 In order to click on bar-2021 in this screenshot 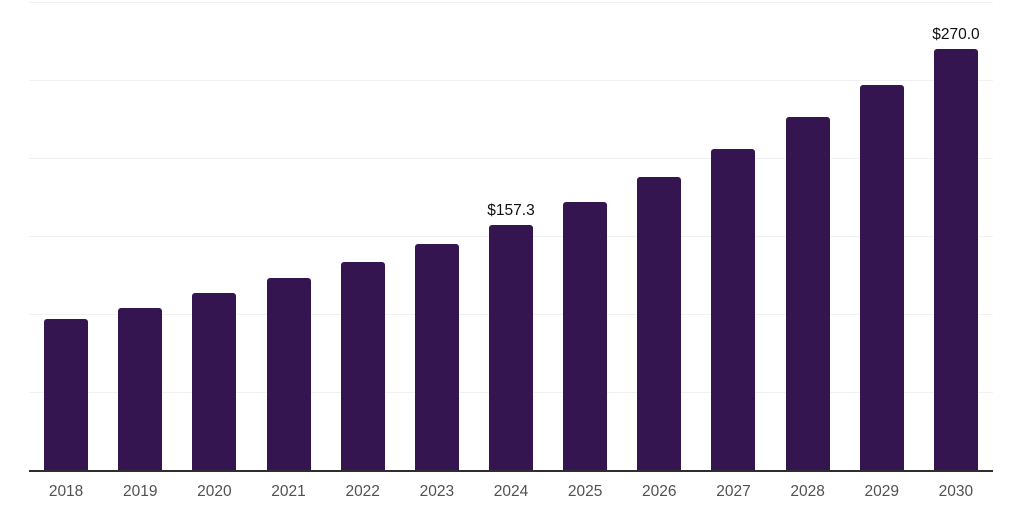, I will do `click(288, 373)`.